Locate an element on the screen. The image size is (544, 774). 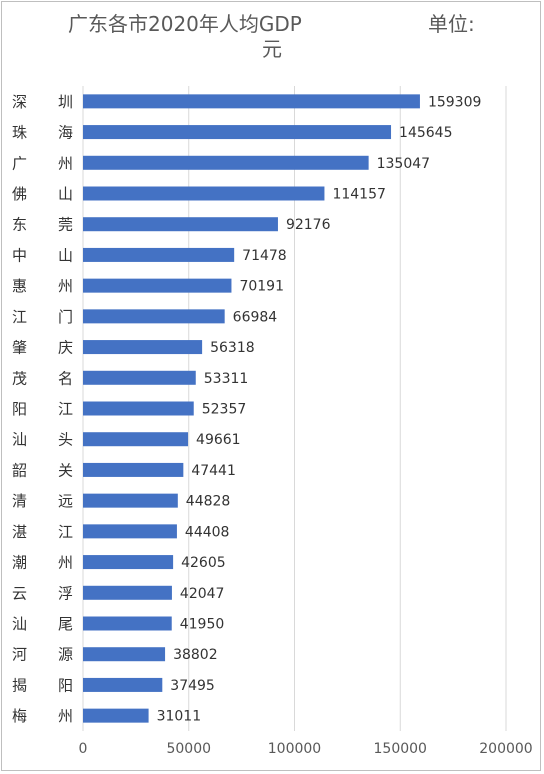
category-label-1-b: 海 is located at coordinates (65, 133).